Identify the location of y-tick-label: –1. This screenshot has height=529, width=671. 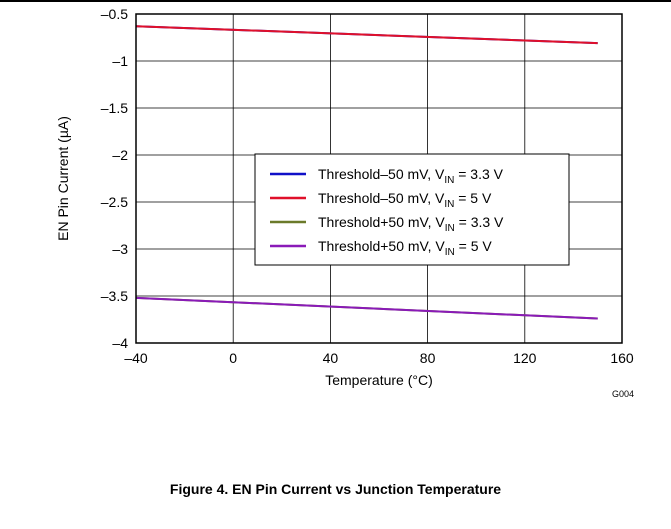
(120, 61).